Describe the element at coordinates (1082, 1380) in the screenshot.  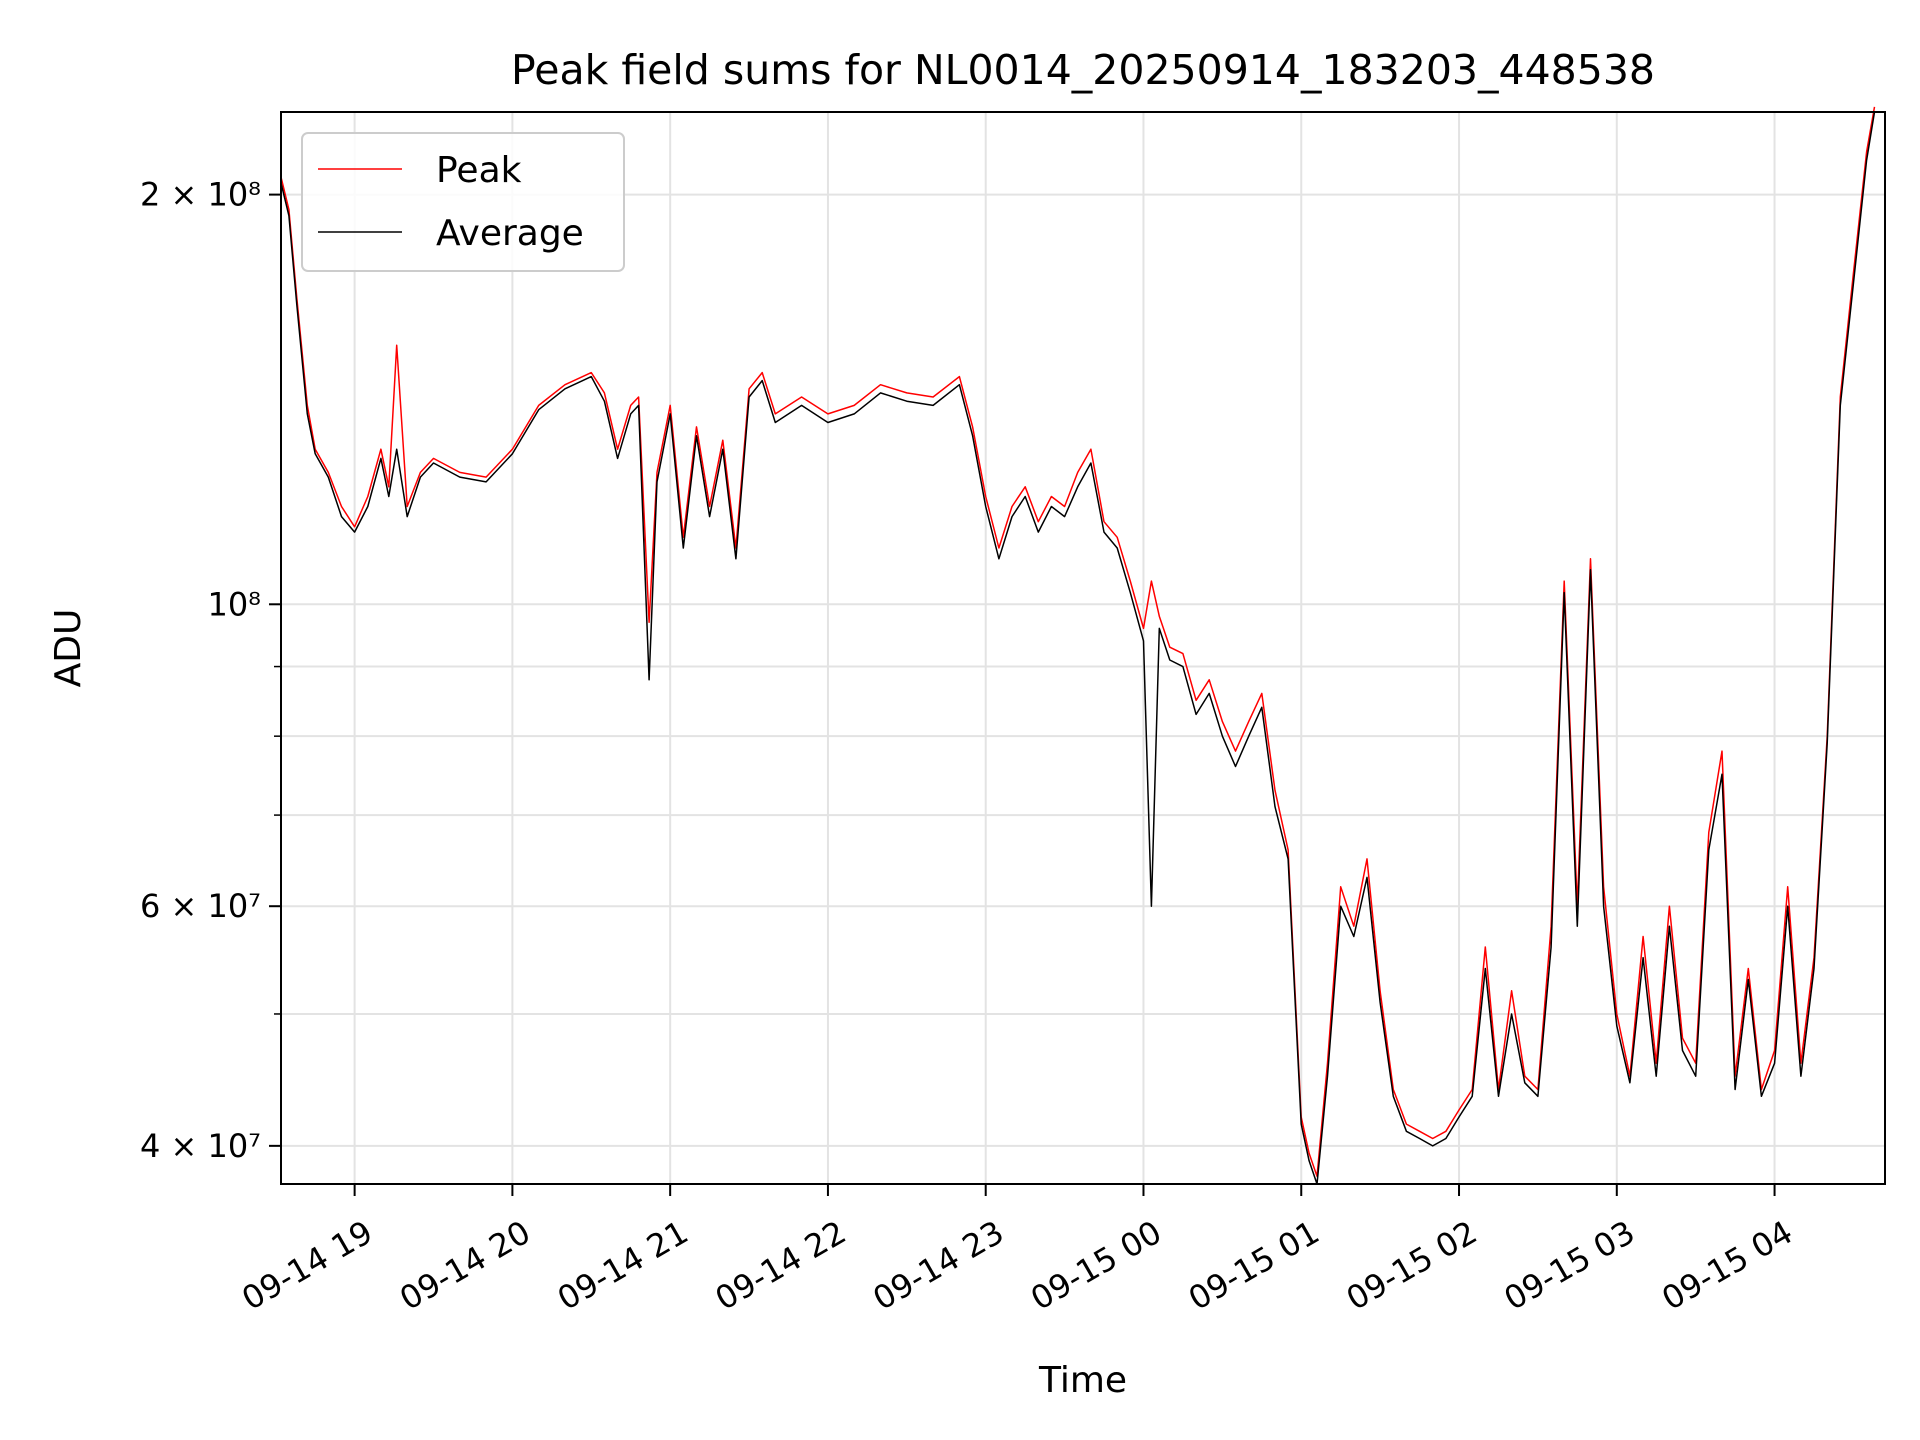
I see `x-axis-label: Time` at that location.